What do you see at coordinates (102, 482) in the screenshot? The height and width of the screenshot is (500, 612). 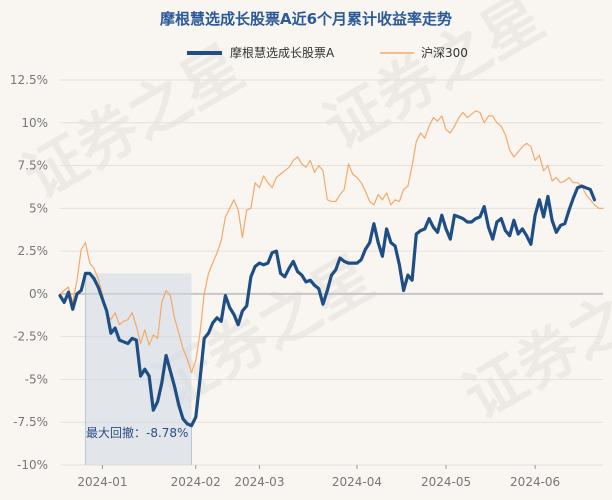 I see `x-tick-label: 2024-01` at bounding box center [102, 482].